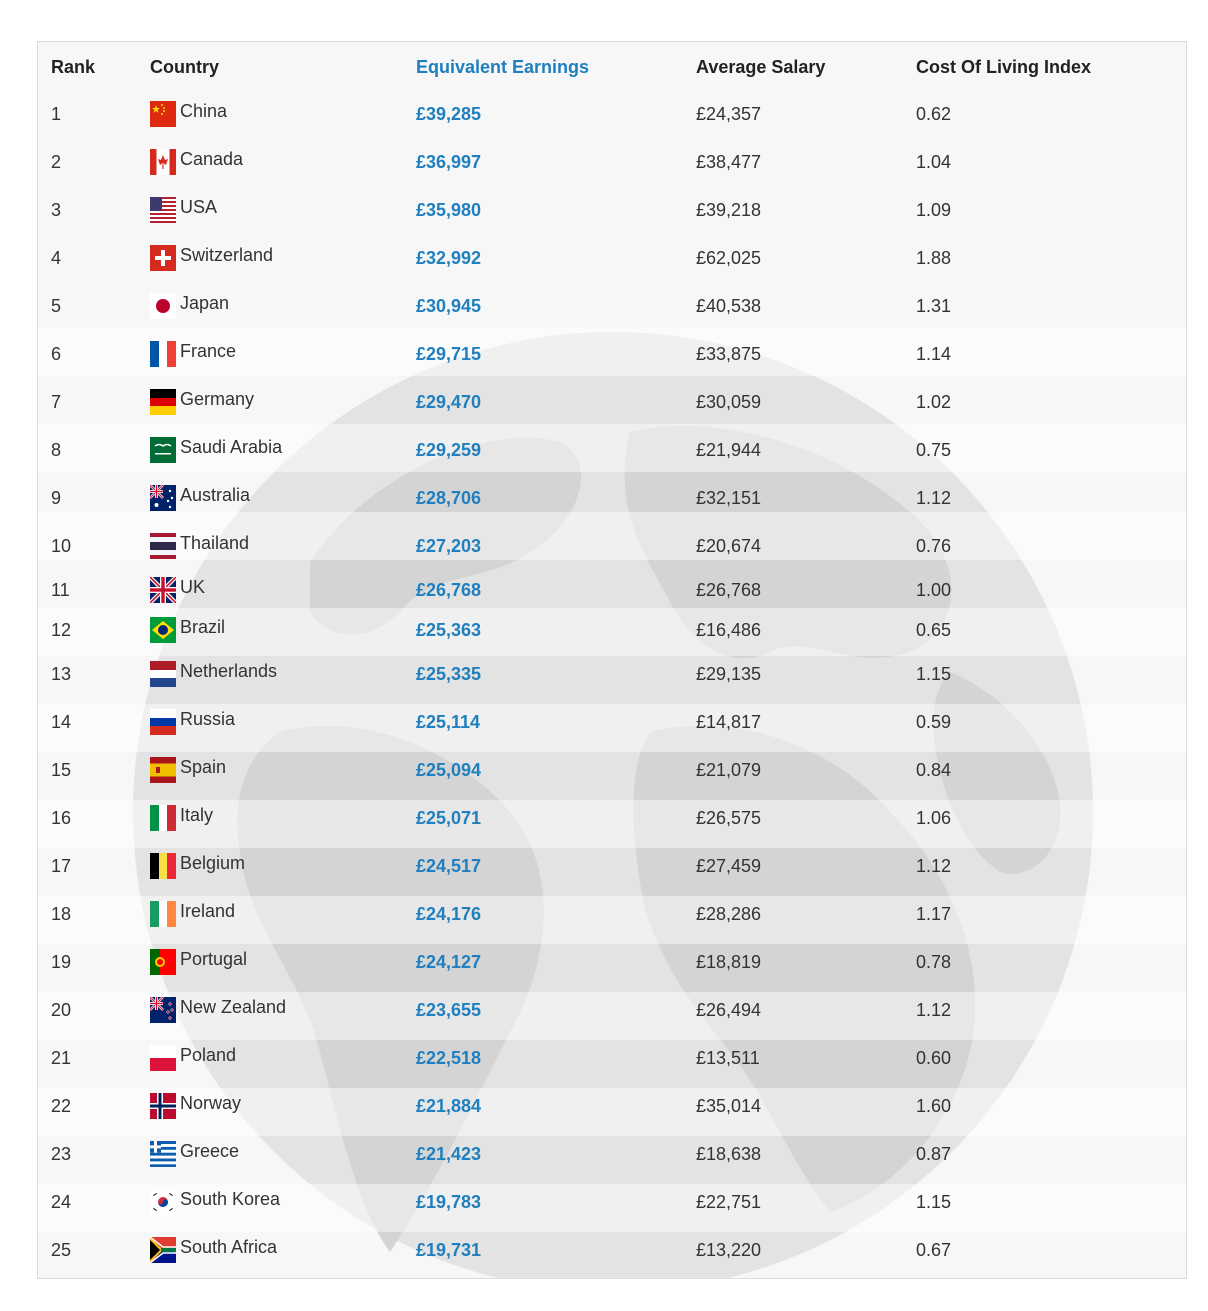  I want to click on spain-flag-icon, so click(163, 770).